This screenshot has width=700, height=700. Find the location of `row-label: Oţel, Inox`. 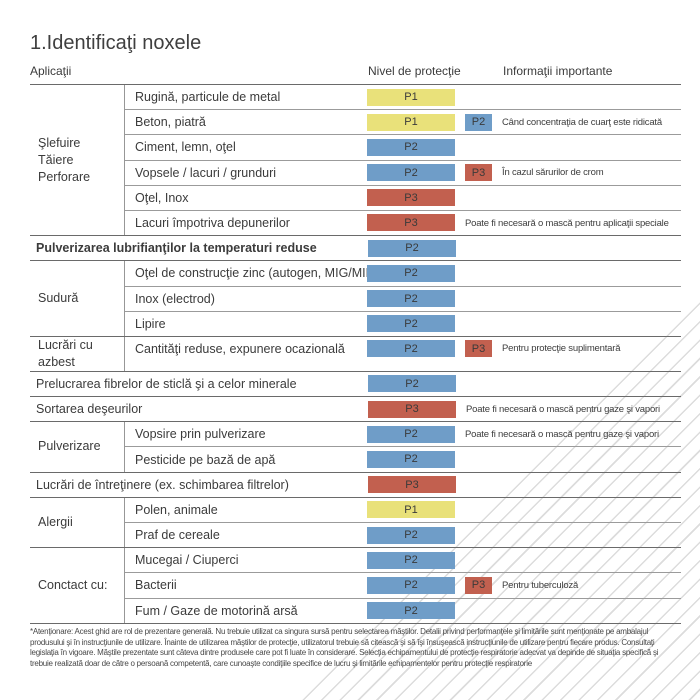

row-label: Oţel, Inox is located at coordinates (162, 197).